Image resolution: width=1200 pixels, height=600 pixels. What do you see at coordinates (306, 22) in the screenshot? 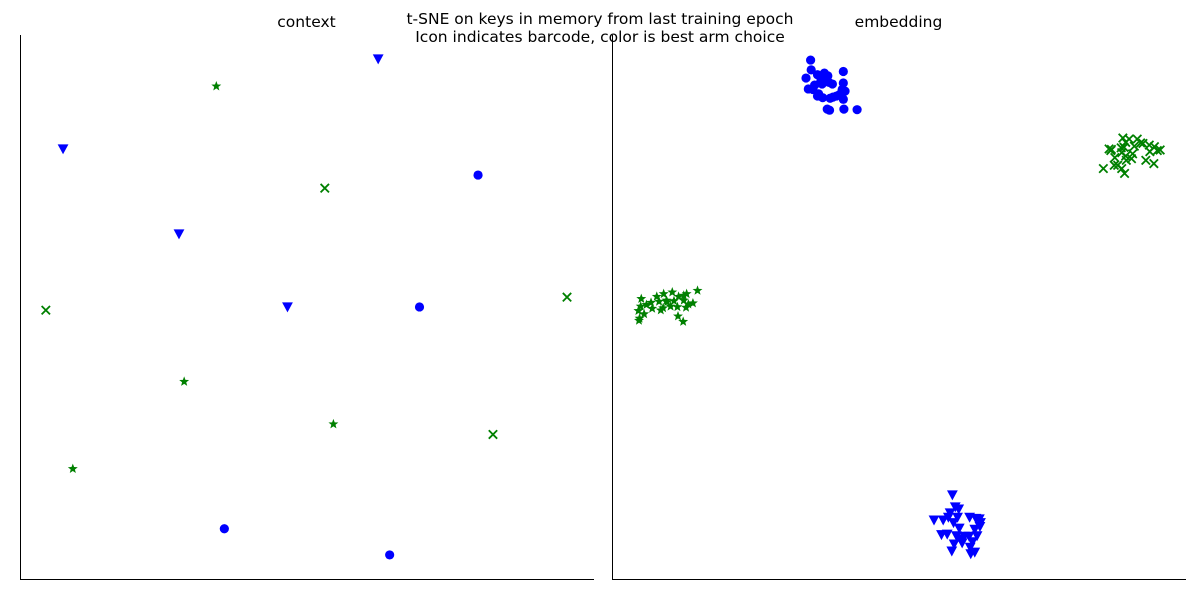
I see `context-axes-title: context` at bounding box center [306, 22].